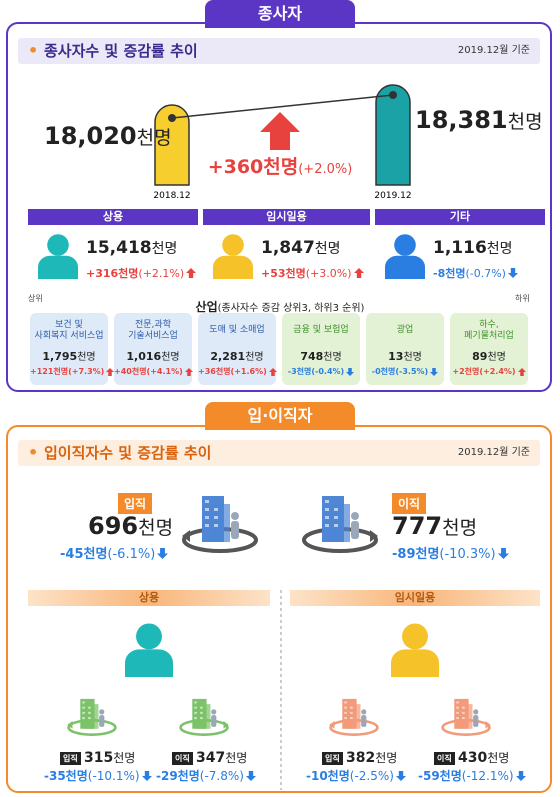  Describe the element at coordinates (460, 217) in the screenshot. I see `type-bar: 기타` at that location.